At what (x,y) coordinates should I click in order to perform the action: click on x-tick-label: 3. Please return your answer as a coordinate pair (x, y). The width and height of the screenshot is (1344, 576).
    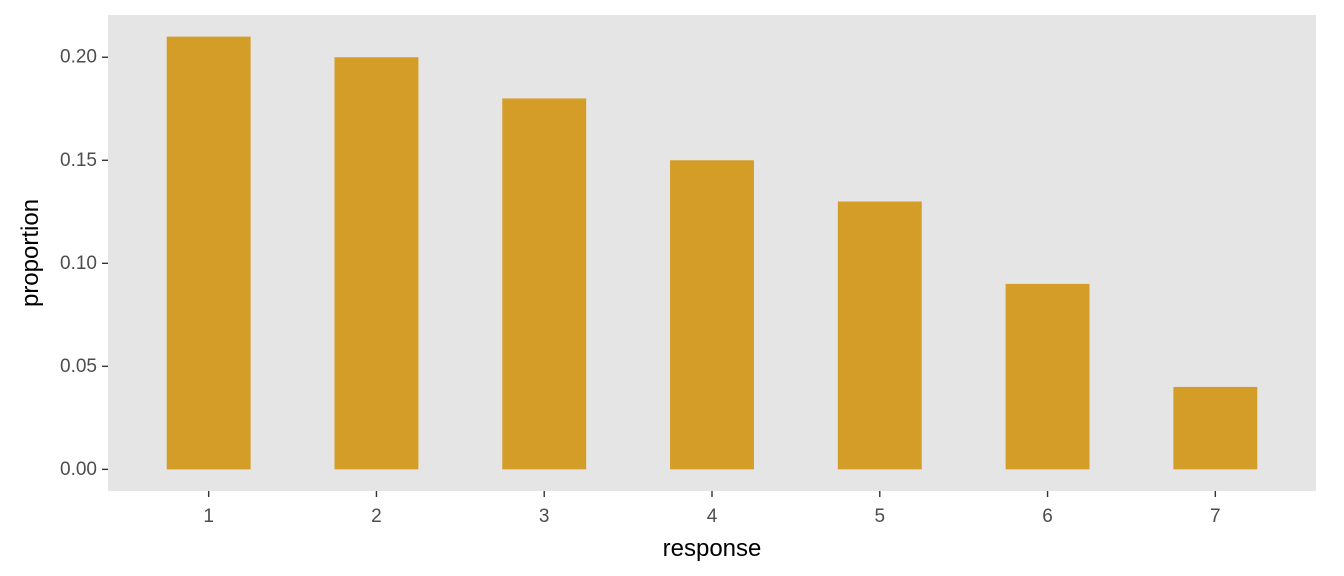
    Looking at the image, I should click on (544, 516).